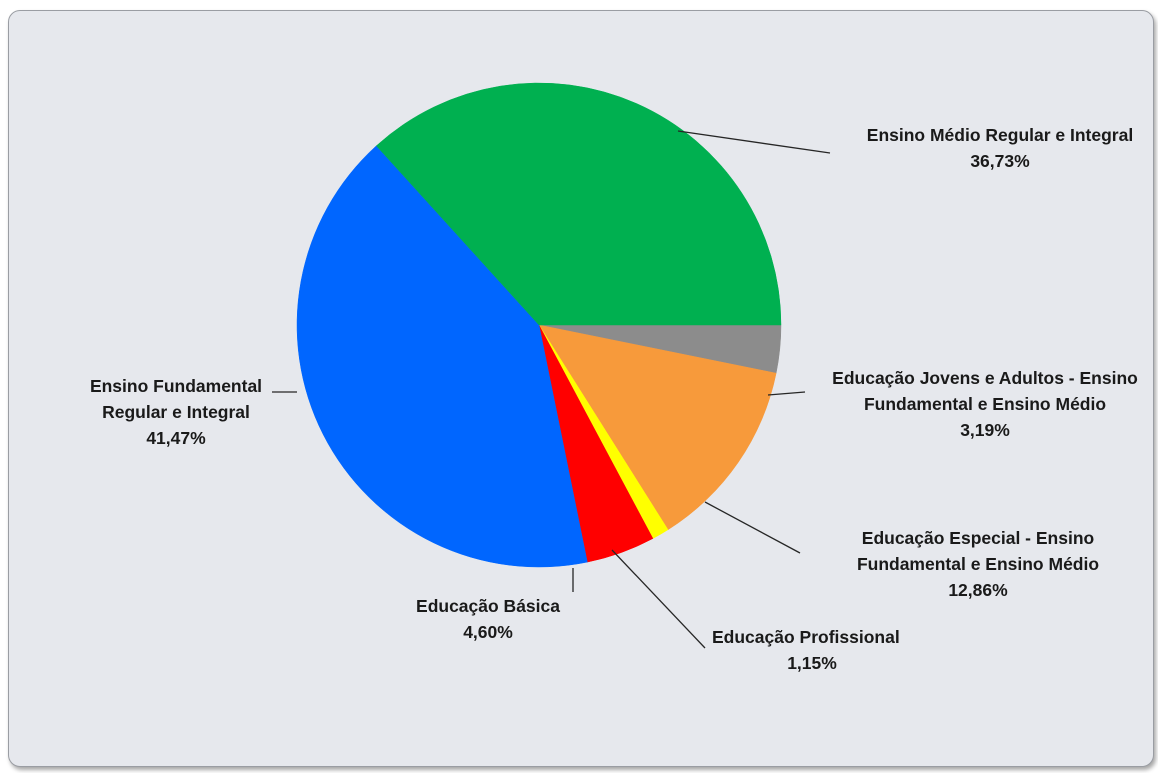 The width and height of the screenshot is (1158, 773). Describe the element at coordinates (488, 619) in the screenshot. I see `slice-label: Educação Básica 4,60%` at that location.